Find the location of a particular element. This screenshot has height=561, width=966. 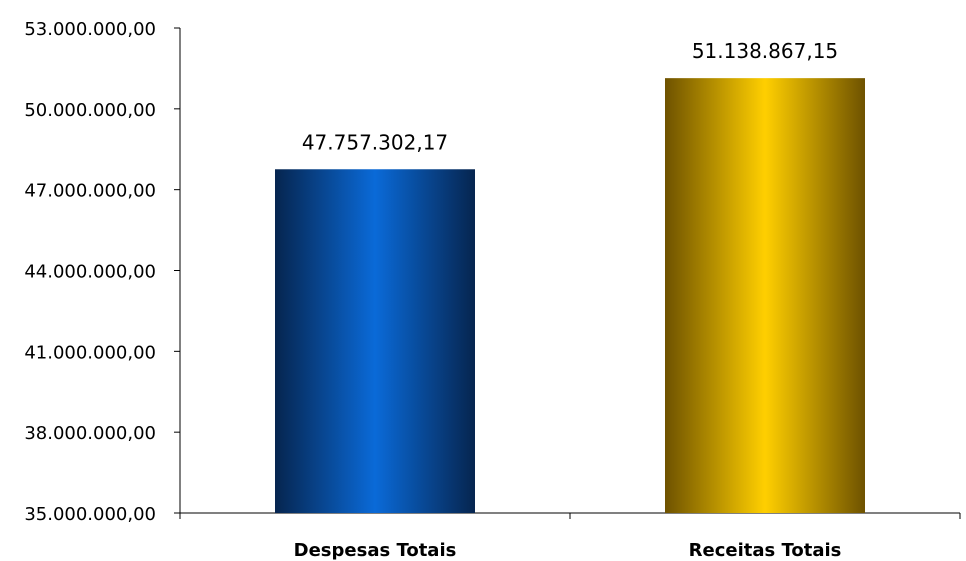

y-tick-label: 47.000.000,00 is located at coordinates (90, 191).